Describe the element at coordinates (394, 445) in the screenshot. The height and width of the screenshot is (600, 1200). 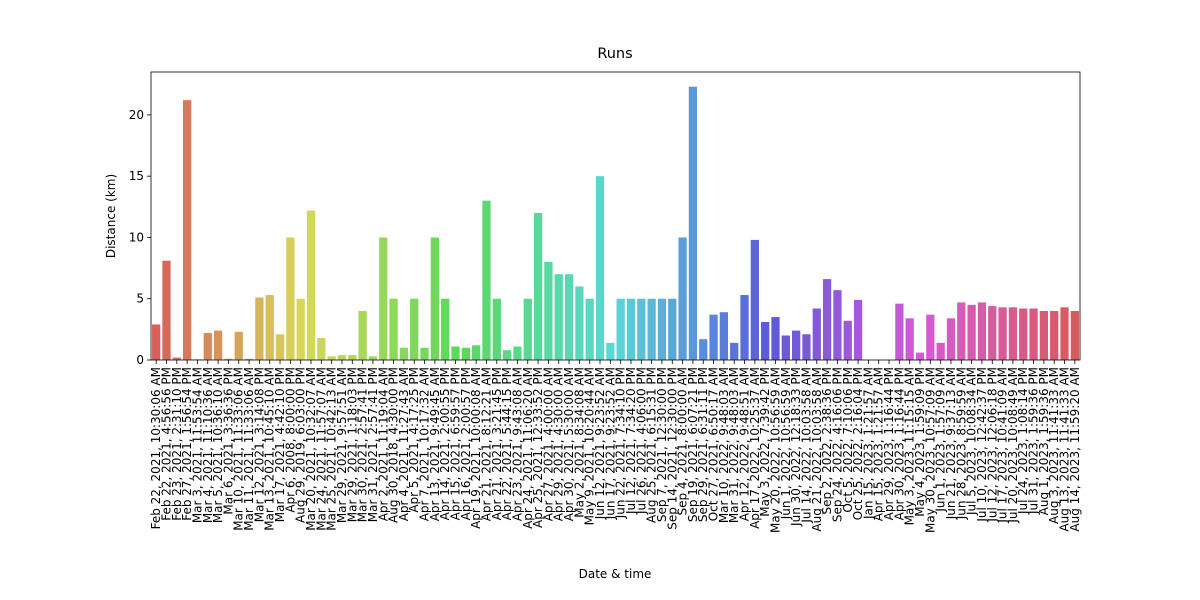
I see `x-tick-label: Aug 30, 2018, 4:30:00 PM` at that location.